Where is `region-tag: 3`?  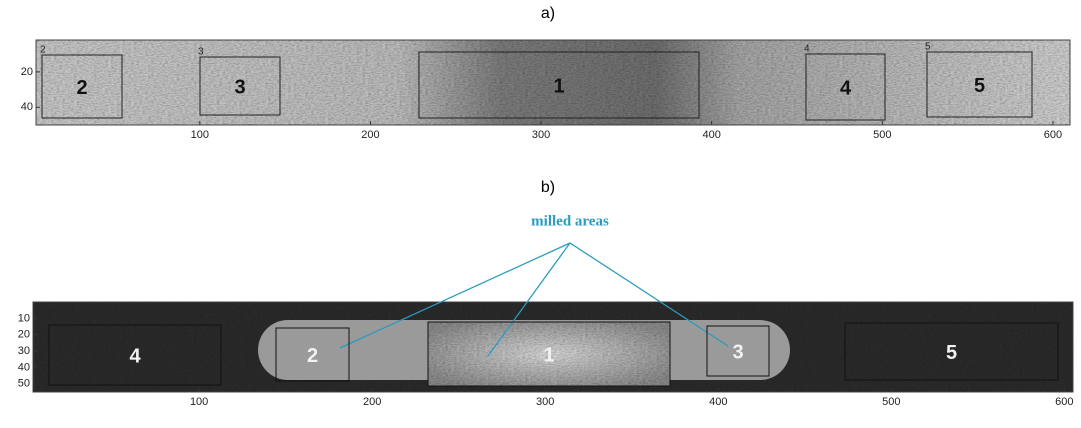
region-tag: 3 is located at coordinates (201, 52).